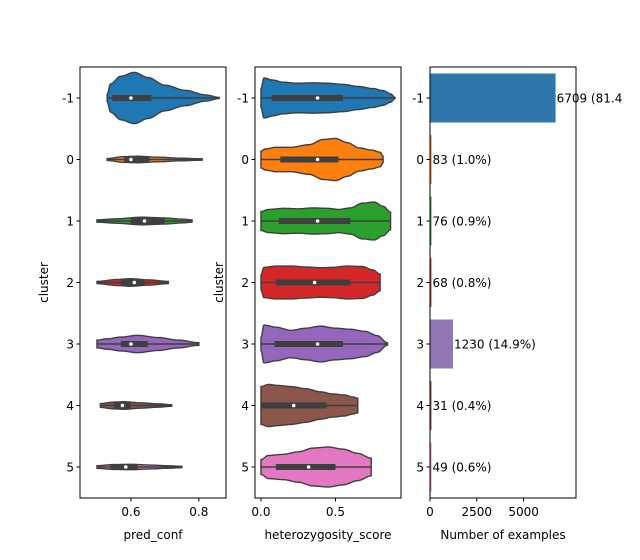 The width and height of the screenshot is (640, 560). I want to click on x-tick-label: 5000, so click(523, 512).